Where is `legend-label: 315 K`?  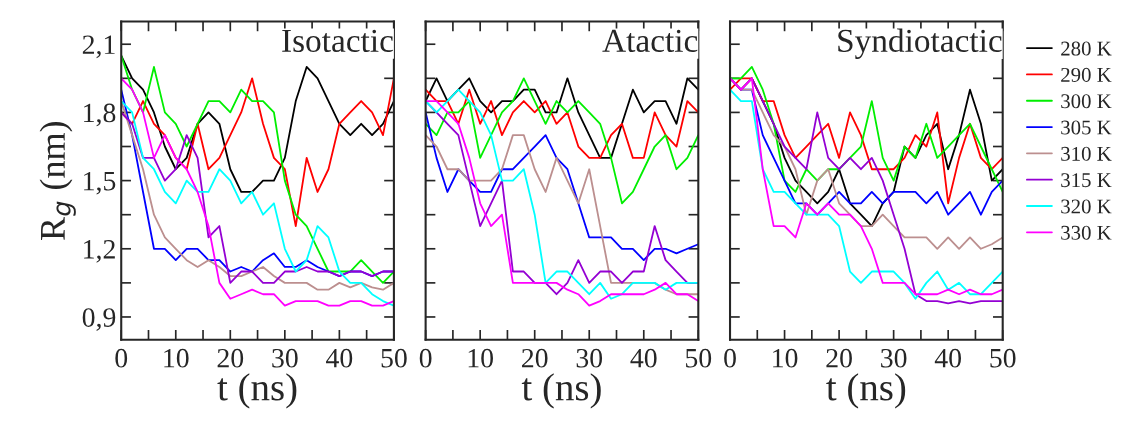 legend-label: 315 K is located at coordinates (1086, 180).